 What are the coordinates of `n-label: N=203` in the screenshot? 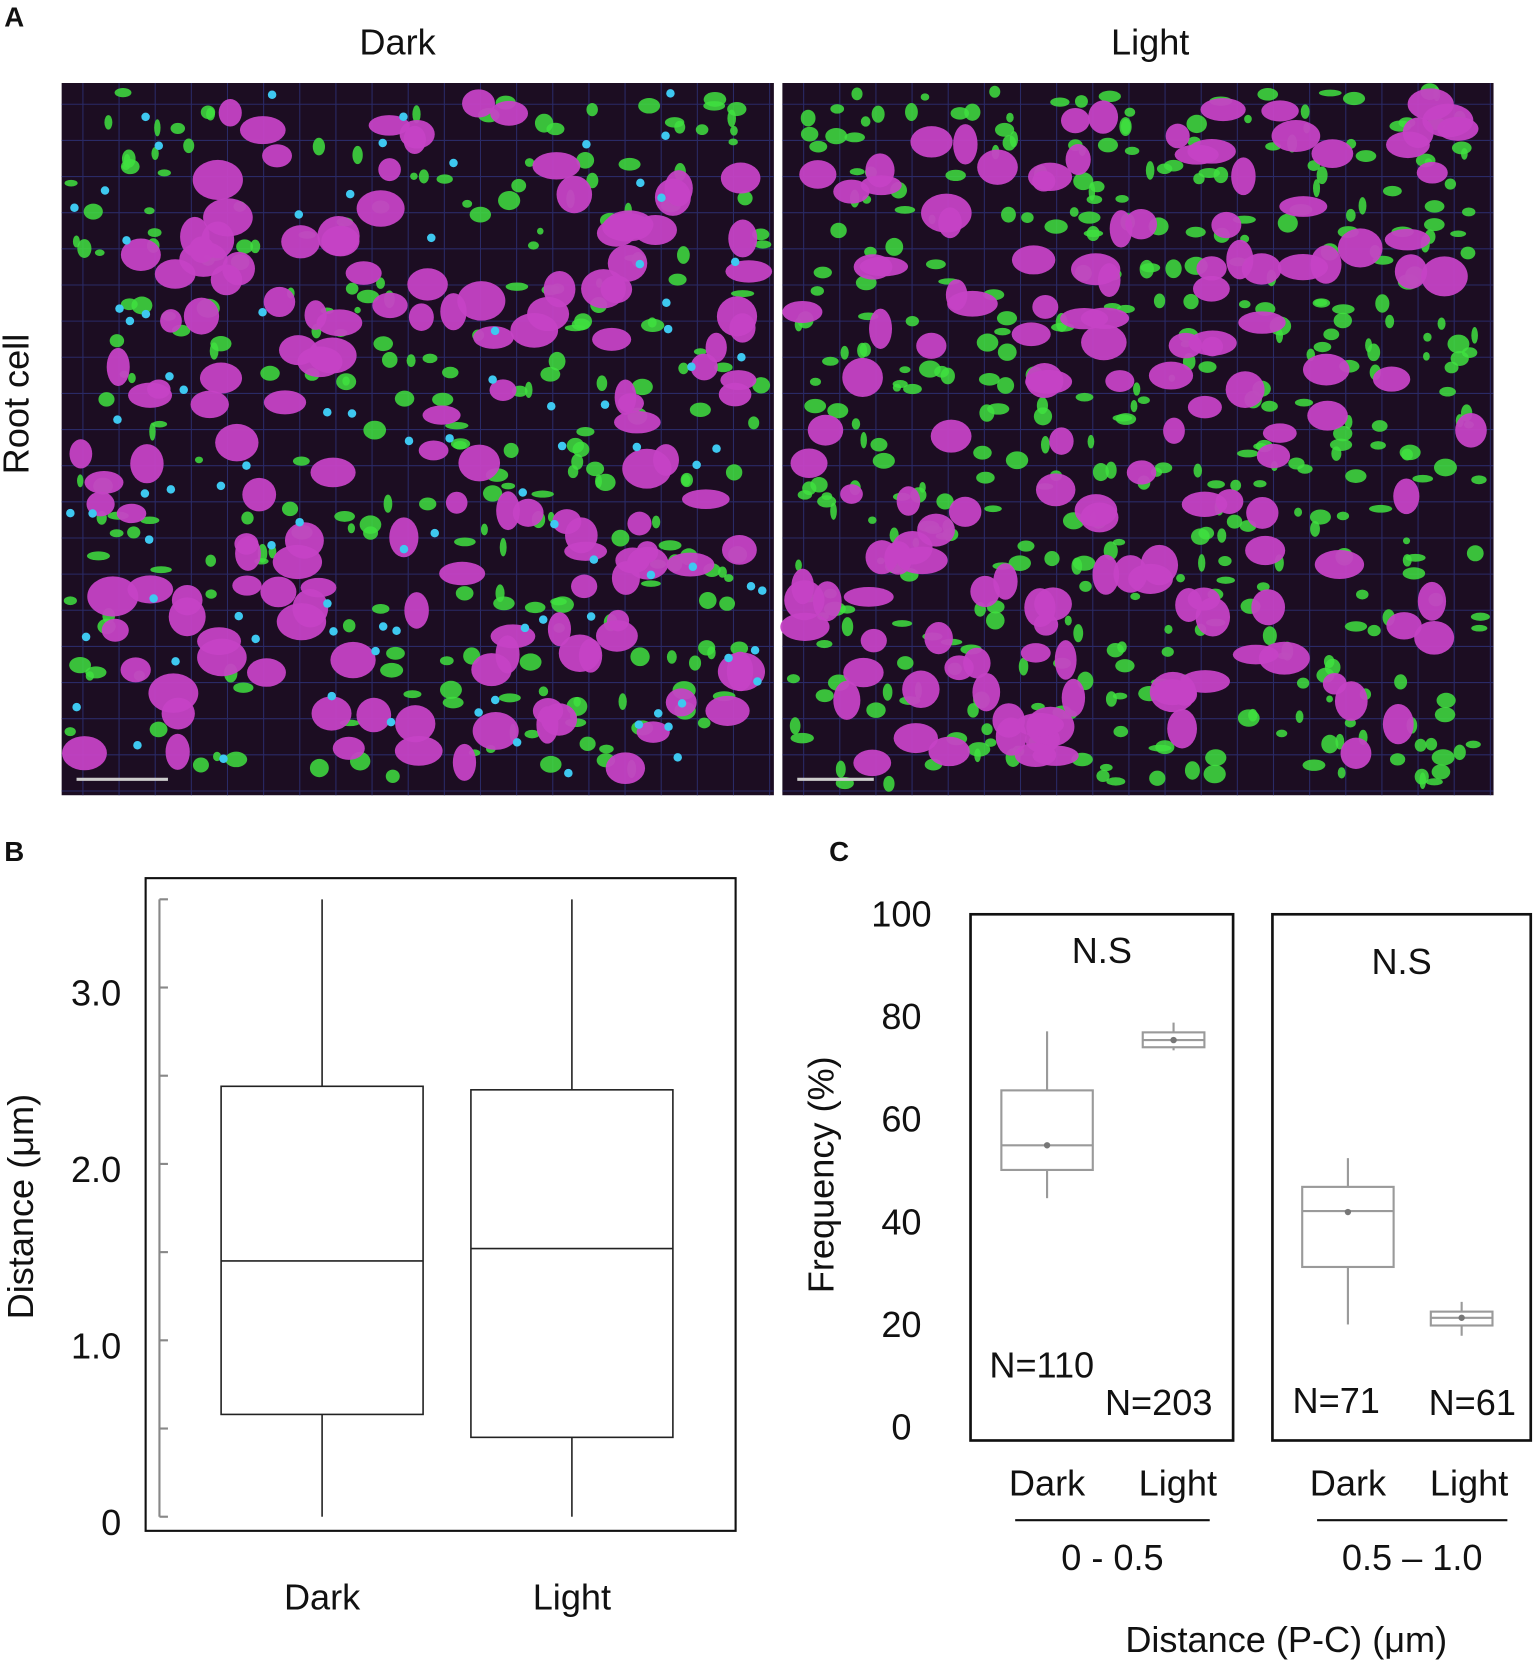 It's located at (1158, 1402).